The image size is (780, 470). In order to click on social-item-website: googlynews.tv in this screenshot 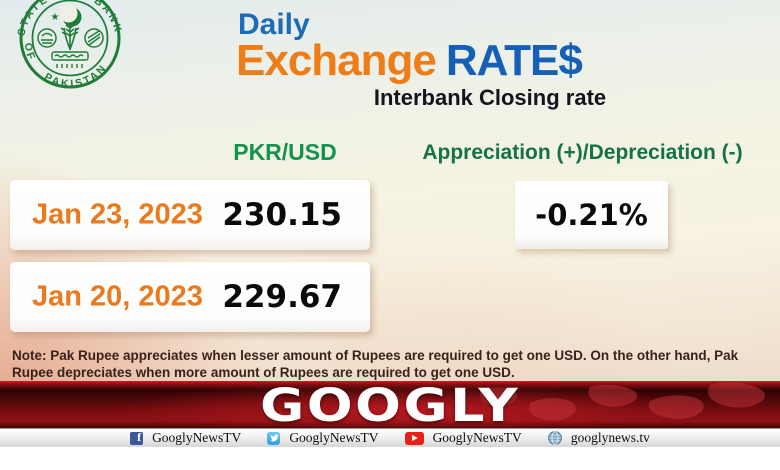, I will do `click(598, 438)`.